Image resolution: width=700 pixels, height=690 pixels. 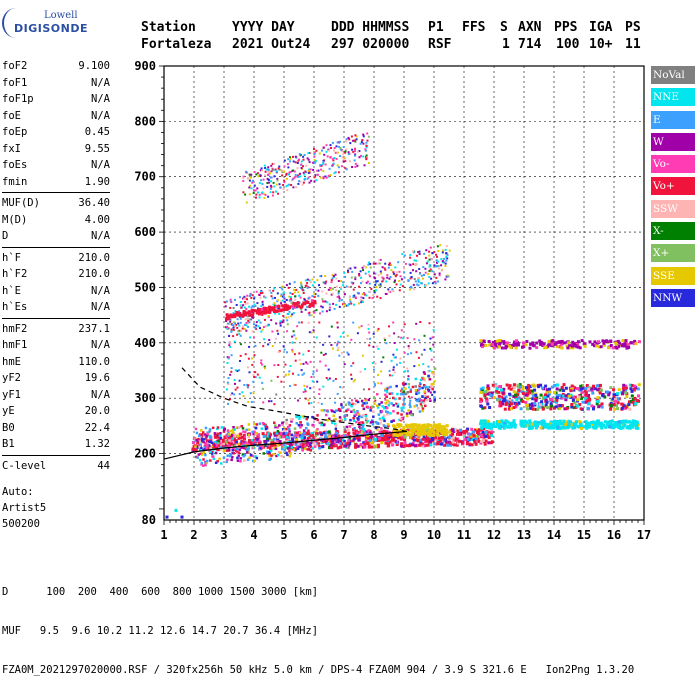 What do you see at coordinates (8, 411) in the screenshot?
I see `param-name: yE` at bounding box center [8, 411].